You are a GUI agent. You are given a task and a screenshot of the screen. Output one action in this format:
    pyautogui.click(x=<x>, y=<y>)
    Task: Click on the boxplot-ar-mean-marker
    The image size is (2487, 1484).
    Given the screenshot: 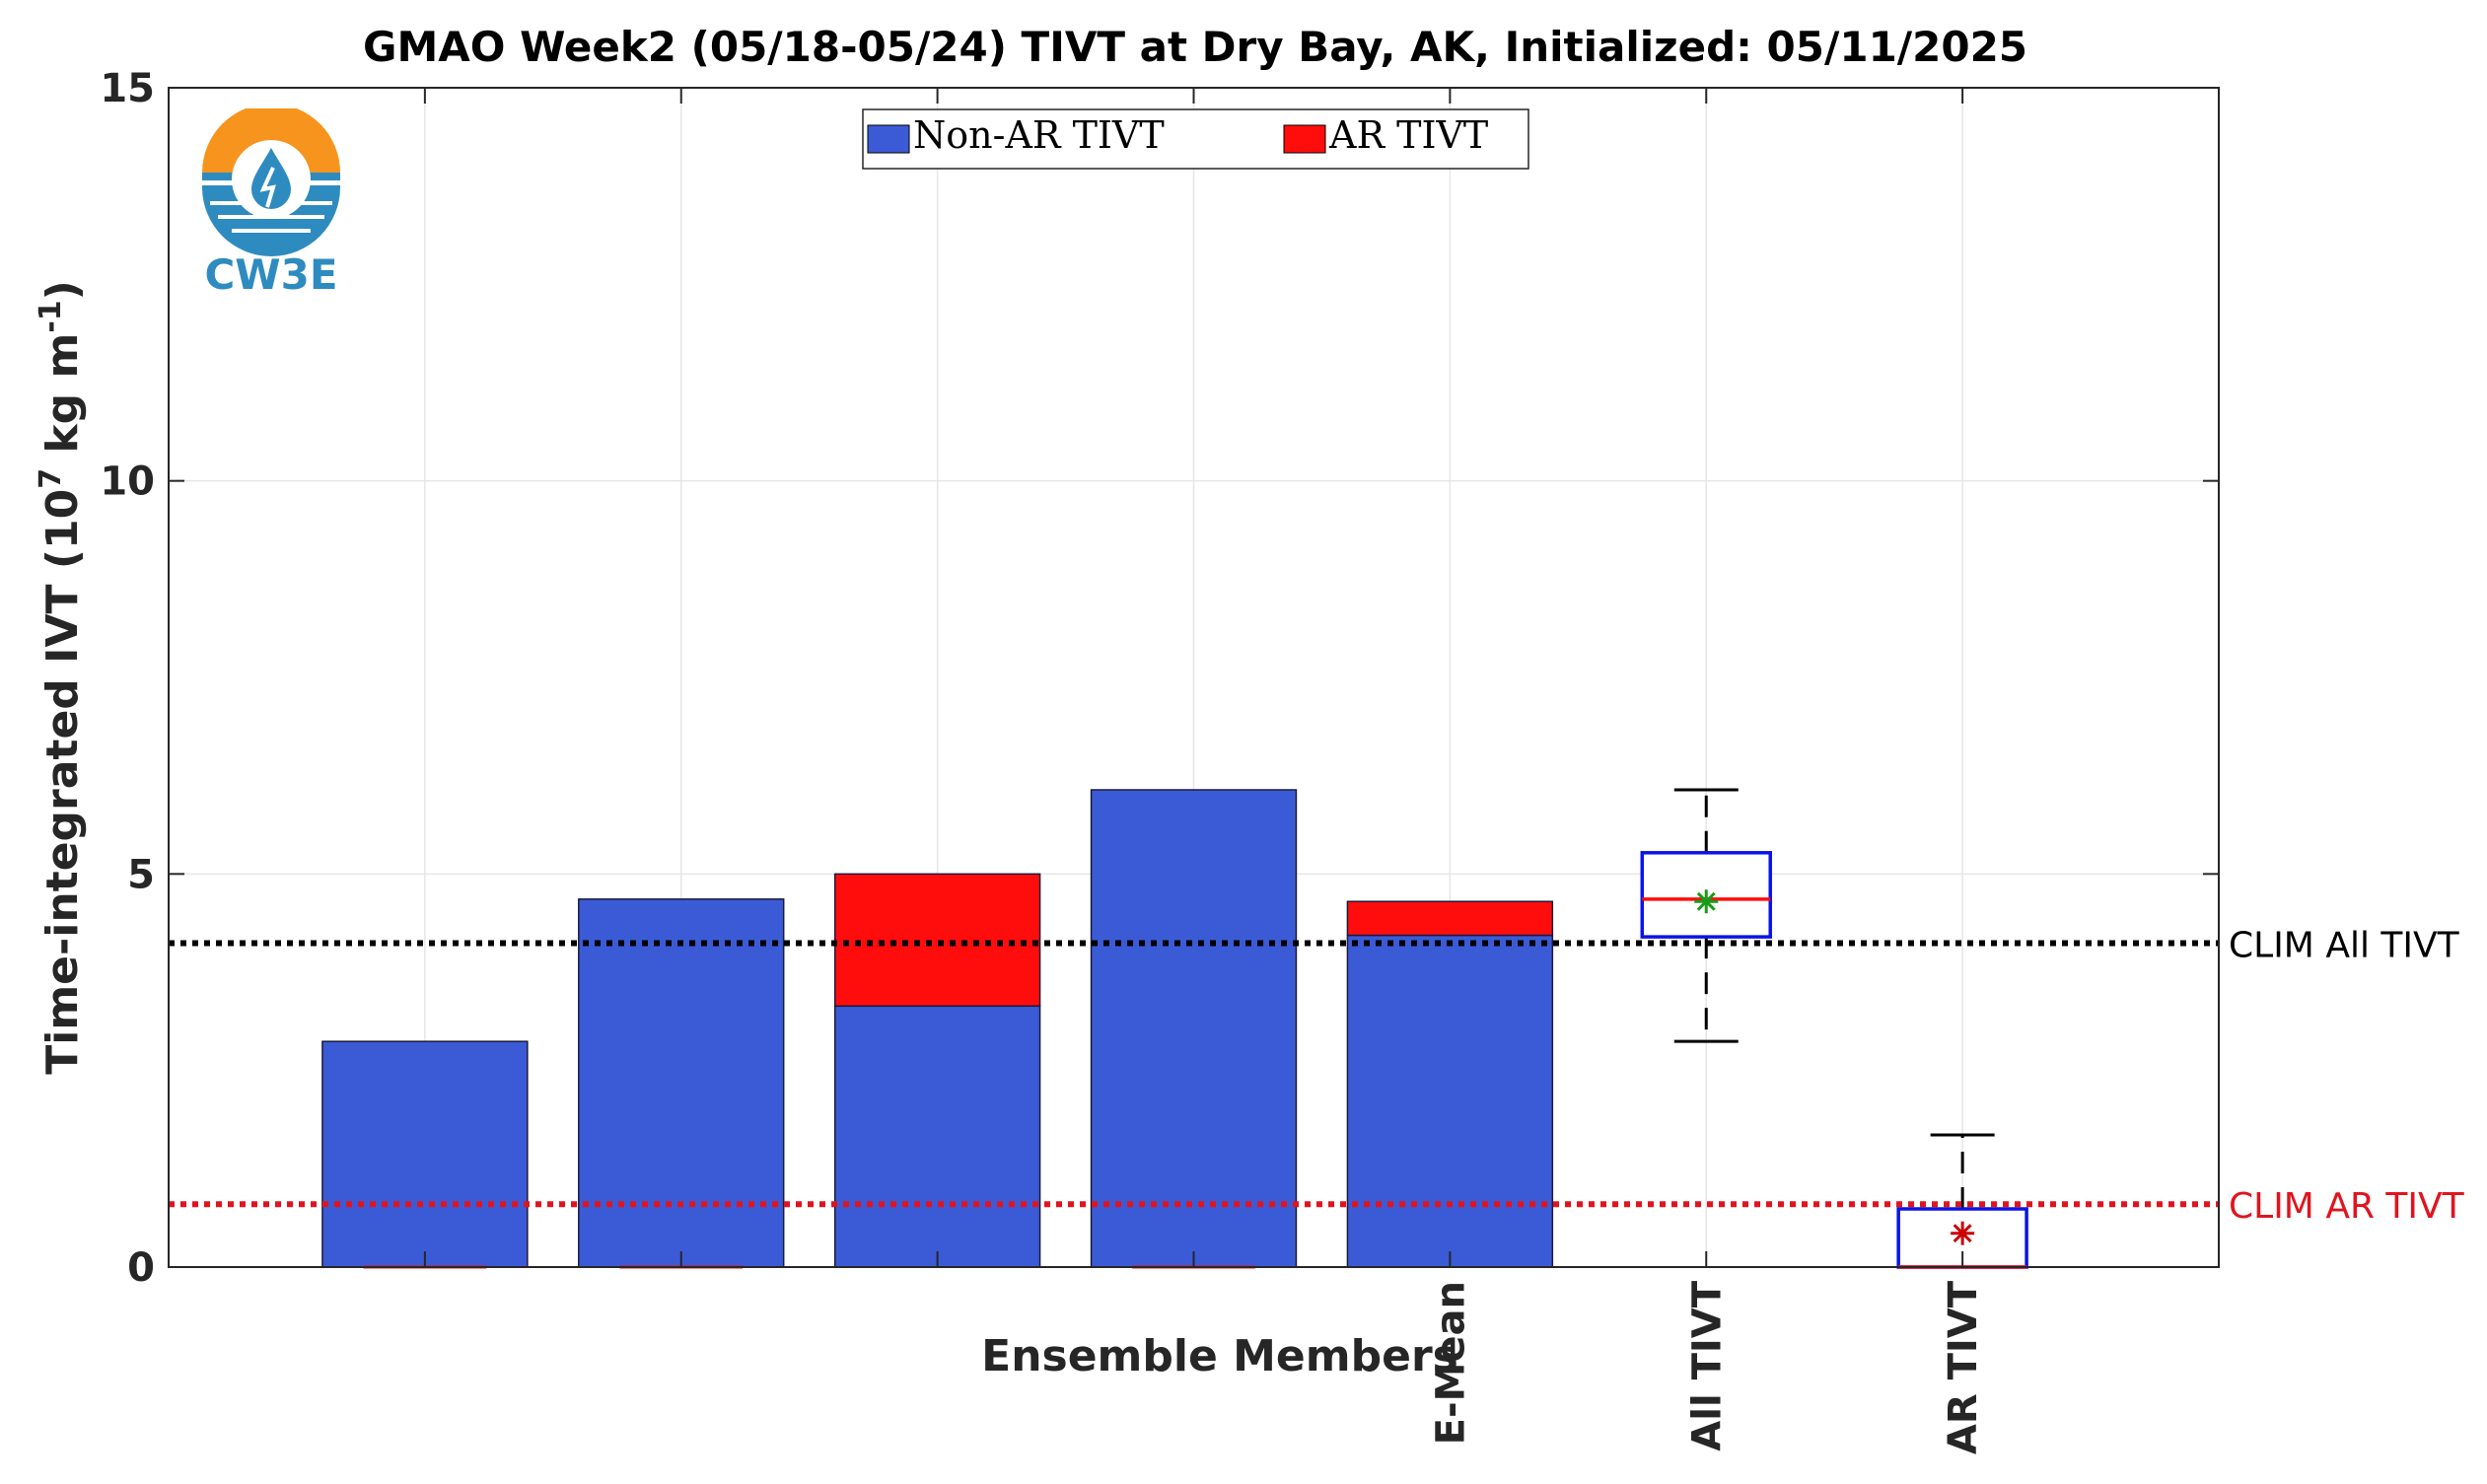 What is the action you would take?
    pyautogui.click(x=1963, y=1233)
    